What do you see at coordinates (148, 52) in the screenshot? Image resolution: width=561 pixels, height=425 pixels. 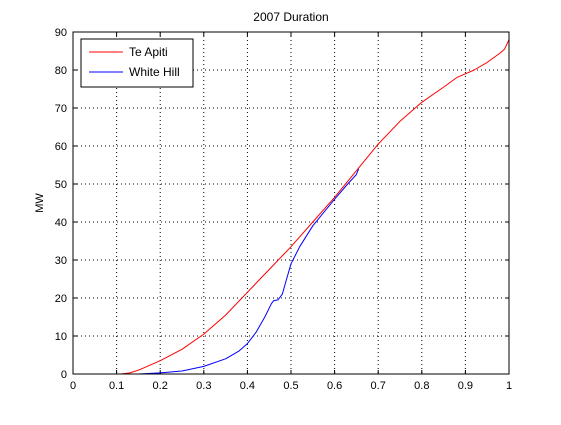 I see `legend-label-te-apiti: Te Apiti` at bounding box center [148, 52].